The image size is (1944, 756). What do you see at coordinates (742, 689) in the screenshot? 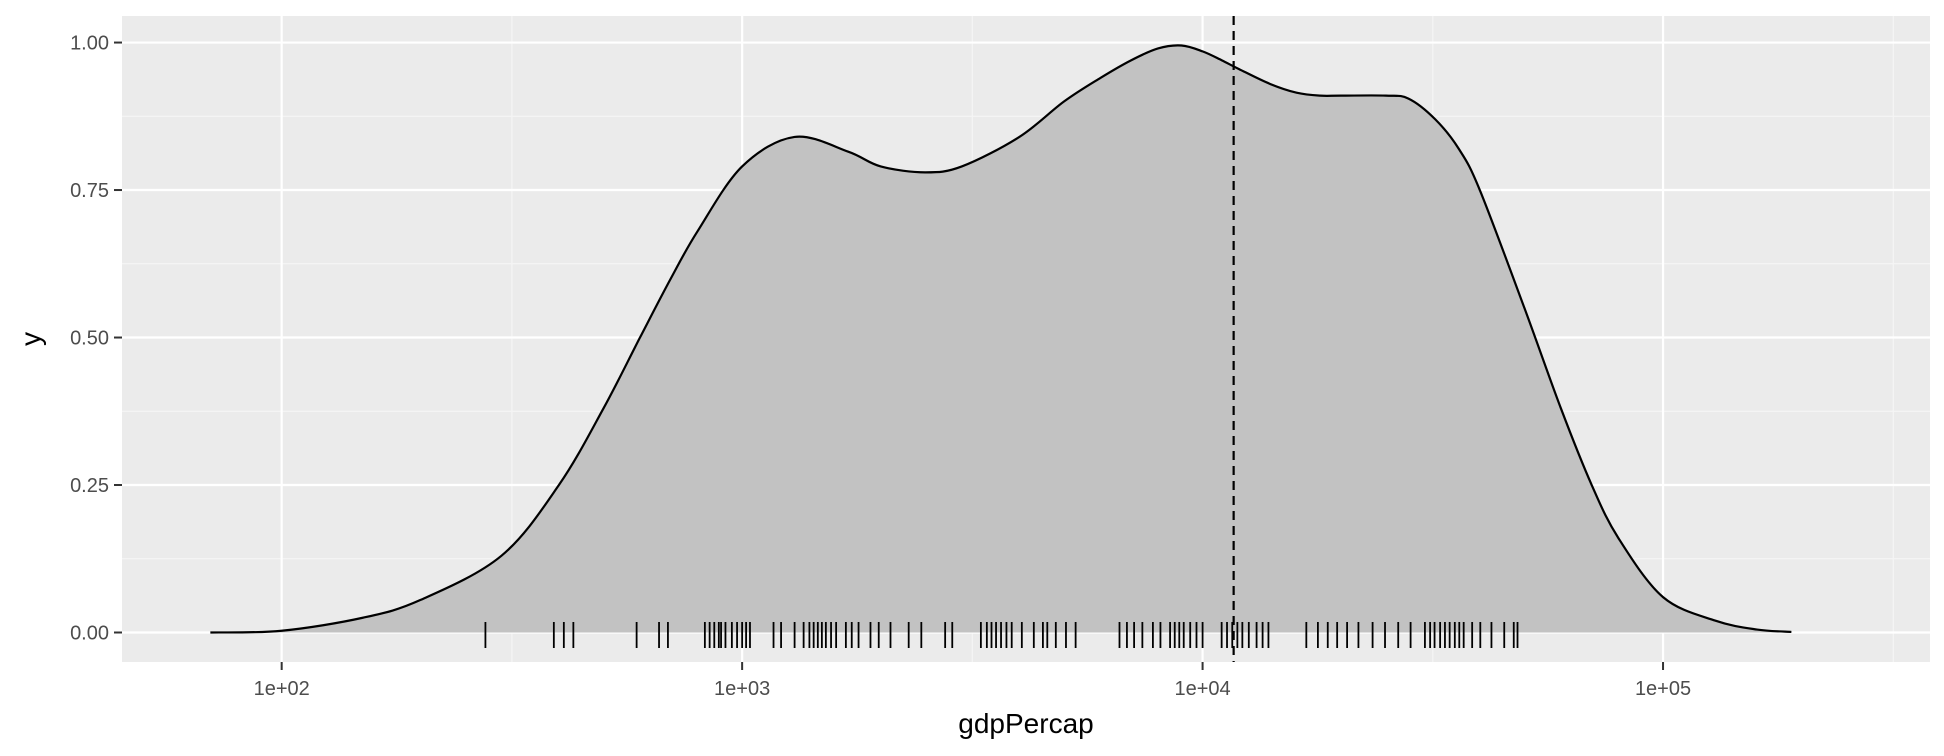
I see `x-tick-label: 1e+03` at bounding box center [742, 689].